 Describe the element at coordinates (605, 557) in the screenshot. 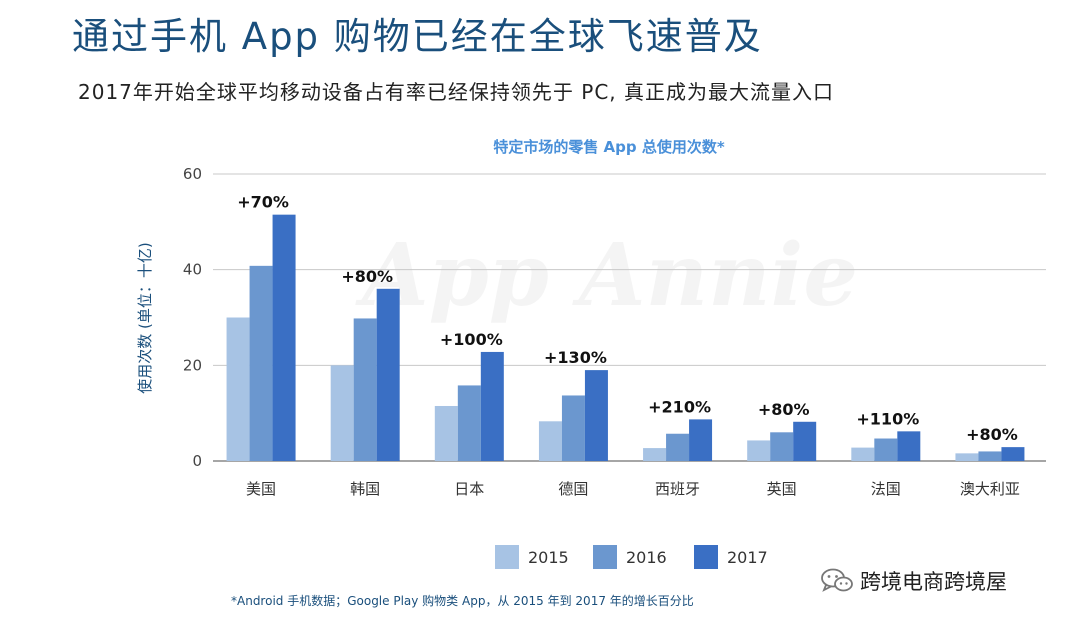

I see `legend-swatch-2016` at that location.